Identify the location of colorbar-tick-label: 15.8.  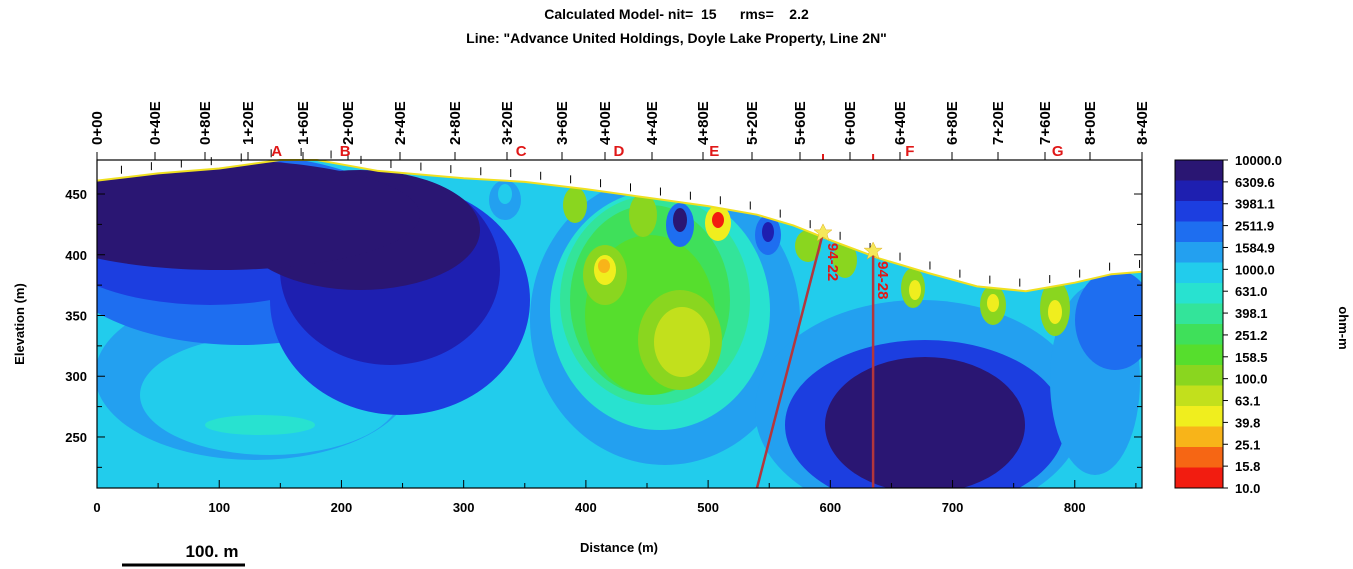
(1247, 466).